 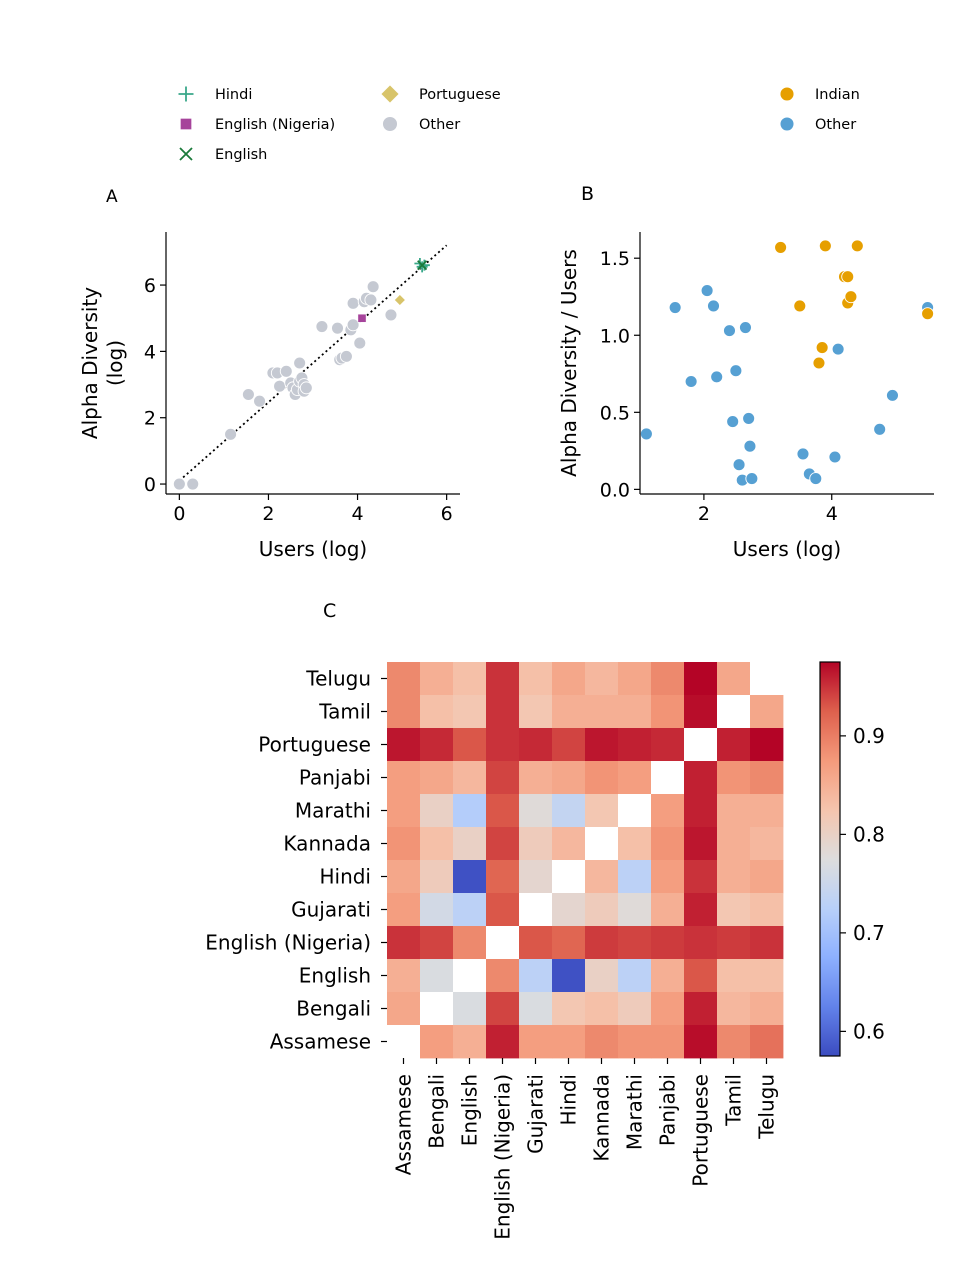 I want to click on heatmap-cell-kannada-hindi, so click(x=569, y=844).